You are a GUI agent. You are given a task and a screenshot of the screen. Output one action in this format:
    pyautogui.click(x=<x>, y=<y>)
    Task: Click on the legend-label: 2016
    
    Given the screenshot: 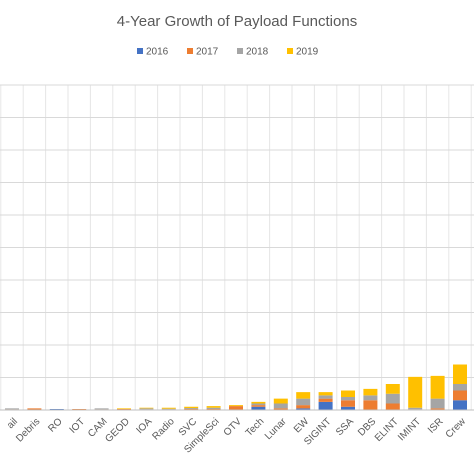 What is the action you would take?
    pyautogui.click(x=157, y=52)
    